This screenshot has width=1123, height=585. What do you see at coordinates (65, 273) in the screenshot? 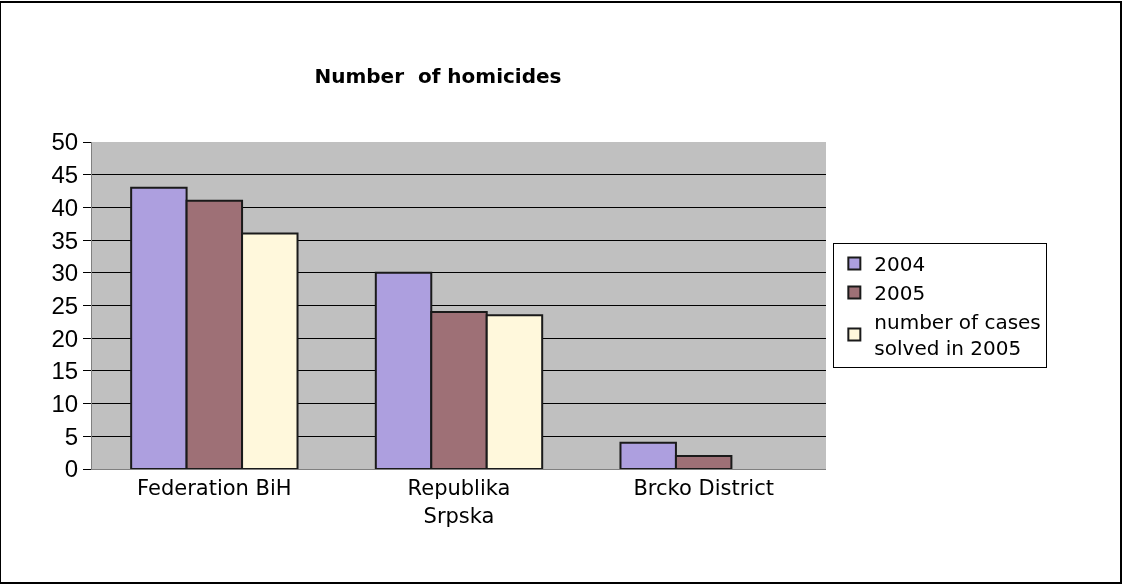
I see `y-tick-label: 30` at bounding box center [65, 273].